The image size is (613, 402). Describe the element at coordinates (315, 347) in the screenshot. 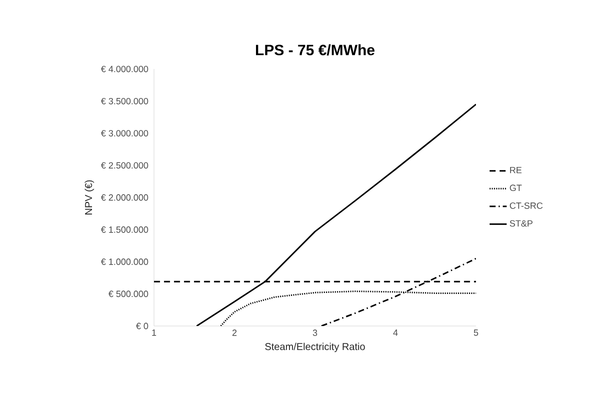

I see `x-axis-title: Steam/Electricity Ratio` at that location.